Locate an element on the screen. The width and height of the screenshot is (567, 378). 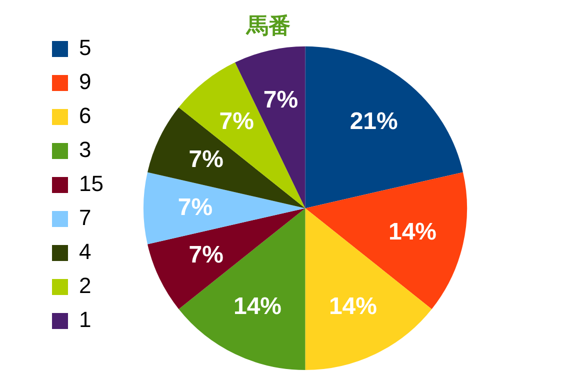
chart-title: 馬番 is located at coordinates (268, 26).